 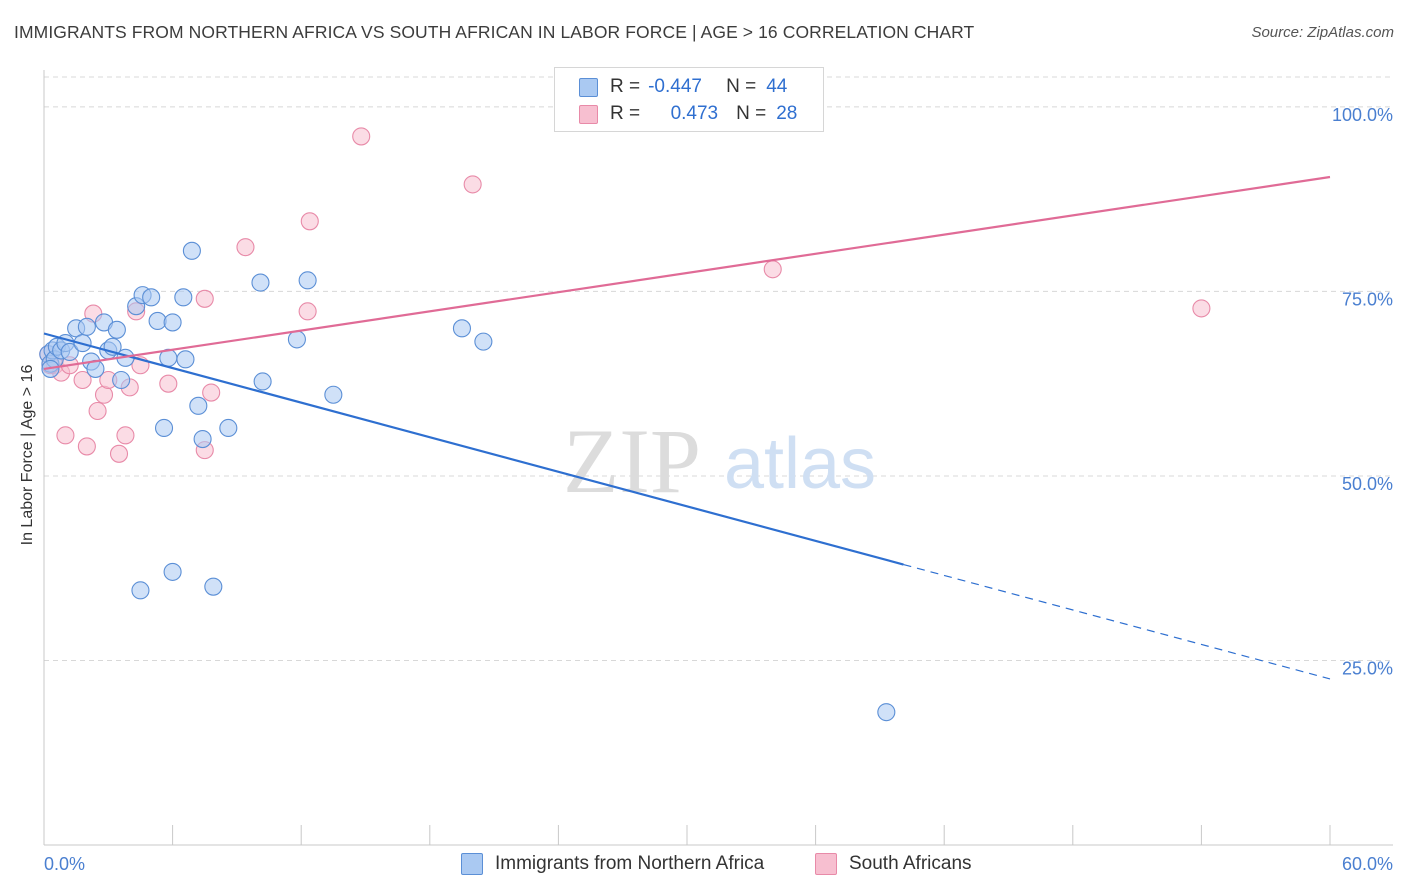 What do you see at coordinates (588, 87) in the screenshot?
I see `legend-swatch-blue` at bounding box center [588, 87].